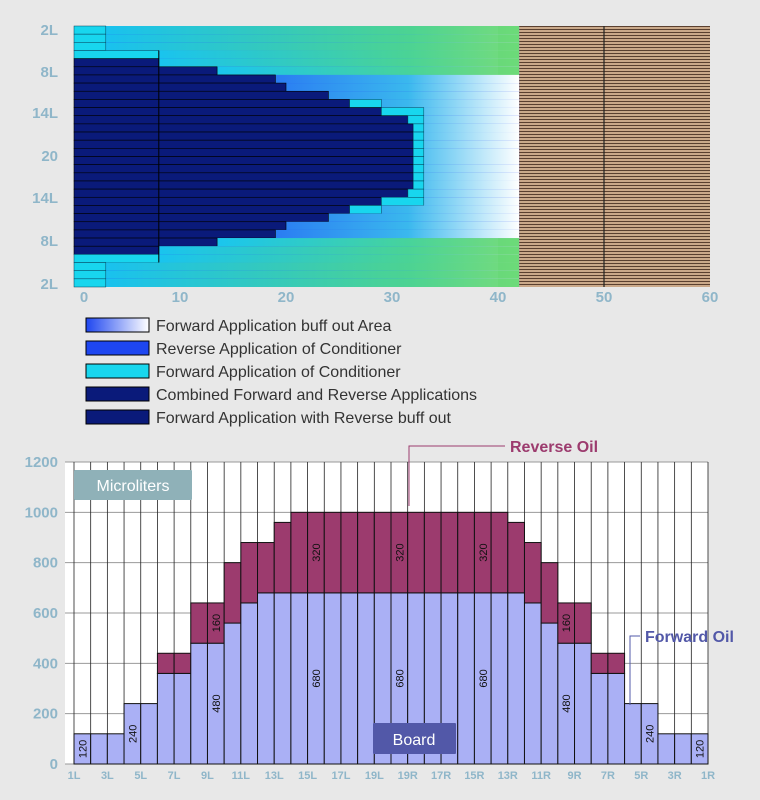  What do you see at coordinates (554, 447) in the screenshot?
I see `reverse-oil-callout: Reverse Oil` at bounding box center [554, 447].